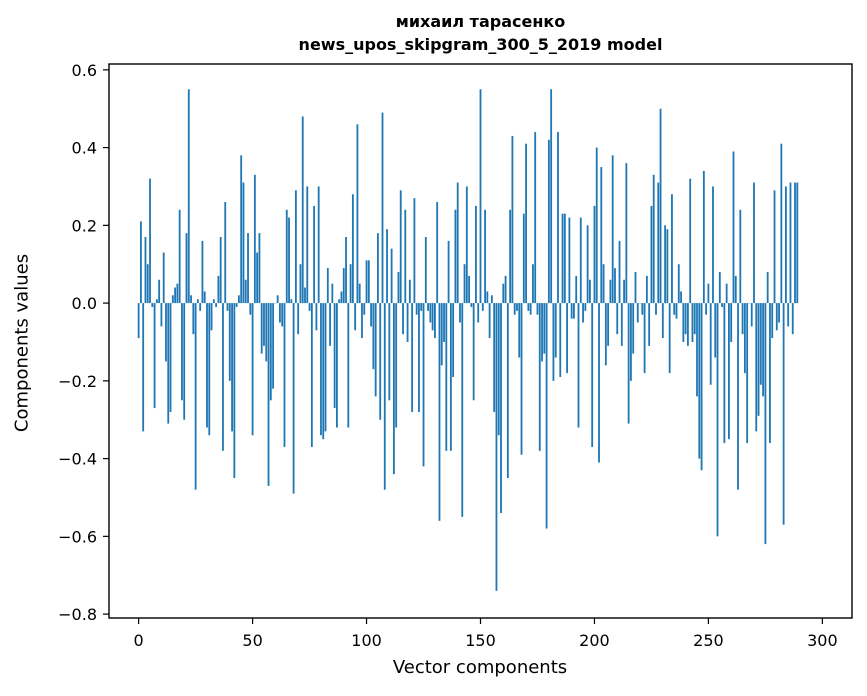 This screenshot has width=867, height=696. What do you see at coordinates (77, 381) in the screenshot?
I see `y-tick-label: −0.2` at bounding box center [77, 381].